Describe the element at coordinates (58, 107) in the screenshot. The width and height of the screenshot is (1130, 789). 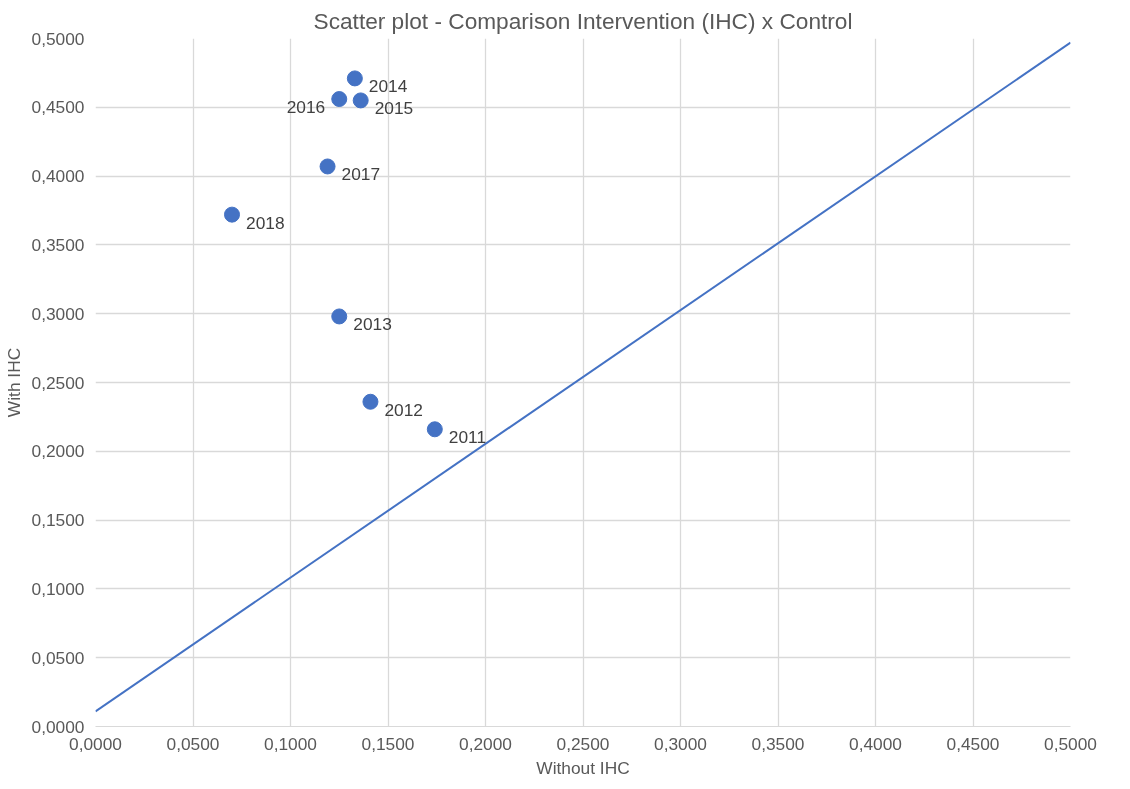
I see `y-tick-label: 0,4500` at that location.